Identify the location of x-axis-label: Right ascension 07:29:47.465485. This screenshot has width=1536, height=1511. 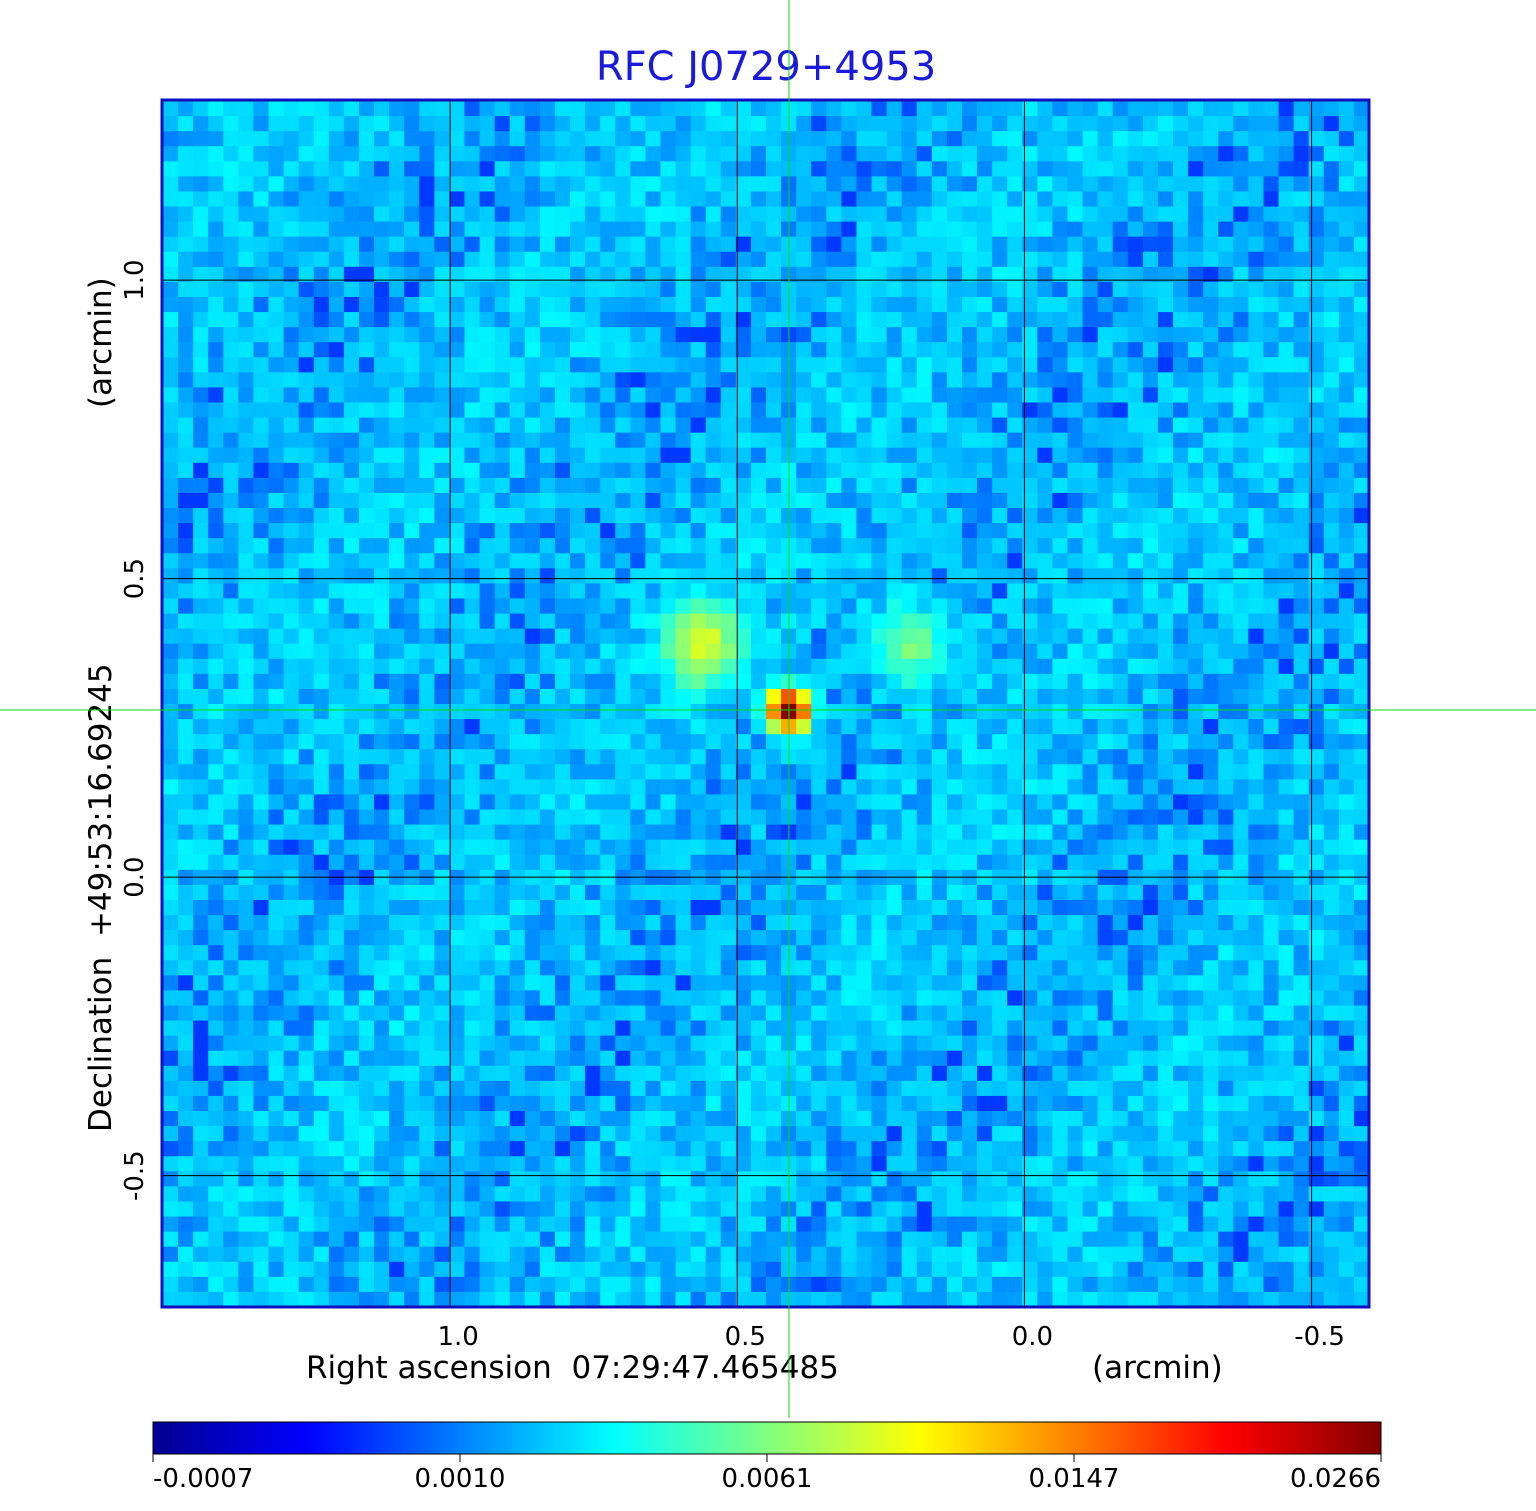
(572, 1368).